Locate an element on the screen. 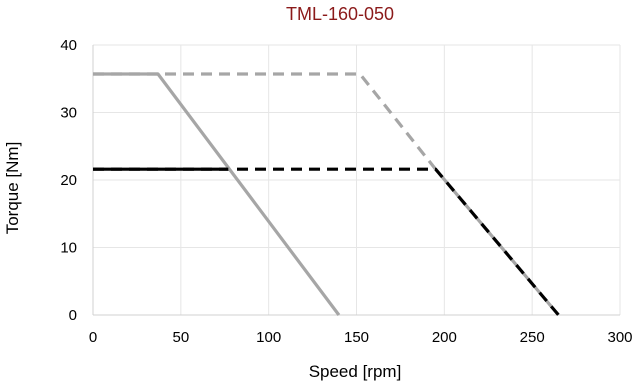  x-axis-label: Speed [rpm] is located at coordinates (355, 371).